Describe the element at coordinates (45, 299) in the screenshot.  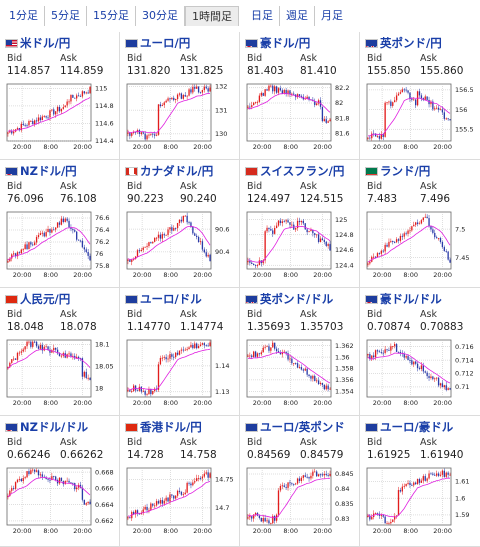
I see `pair-name-link: 人民元/円` at that location.